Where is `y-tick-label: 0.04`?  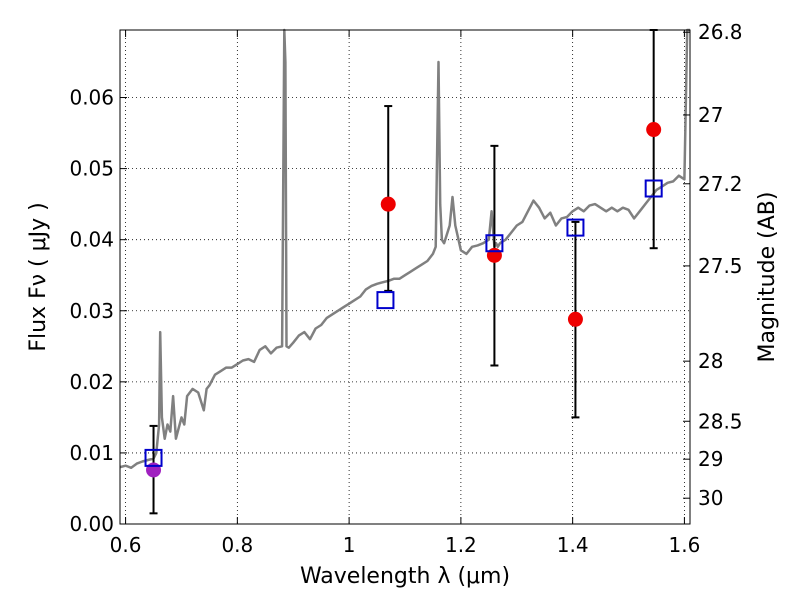
y-tick-label: 0.04 is located at coordinates (91, 240).